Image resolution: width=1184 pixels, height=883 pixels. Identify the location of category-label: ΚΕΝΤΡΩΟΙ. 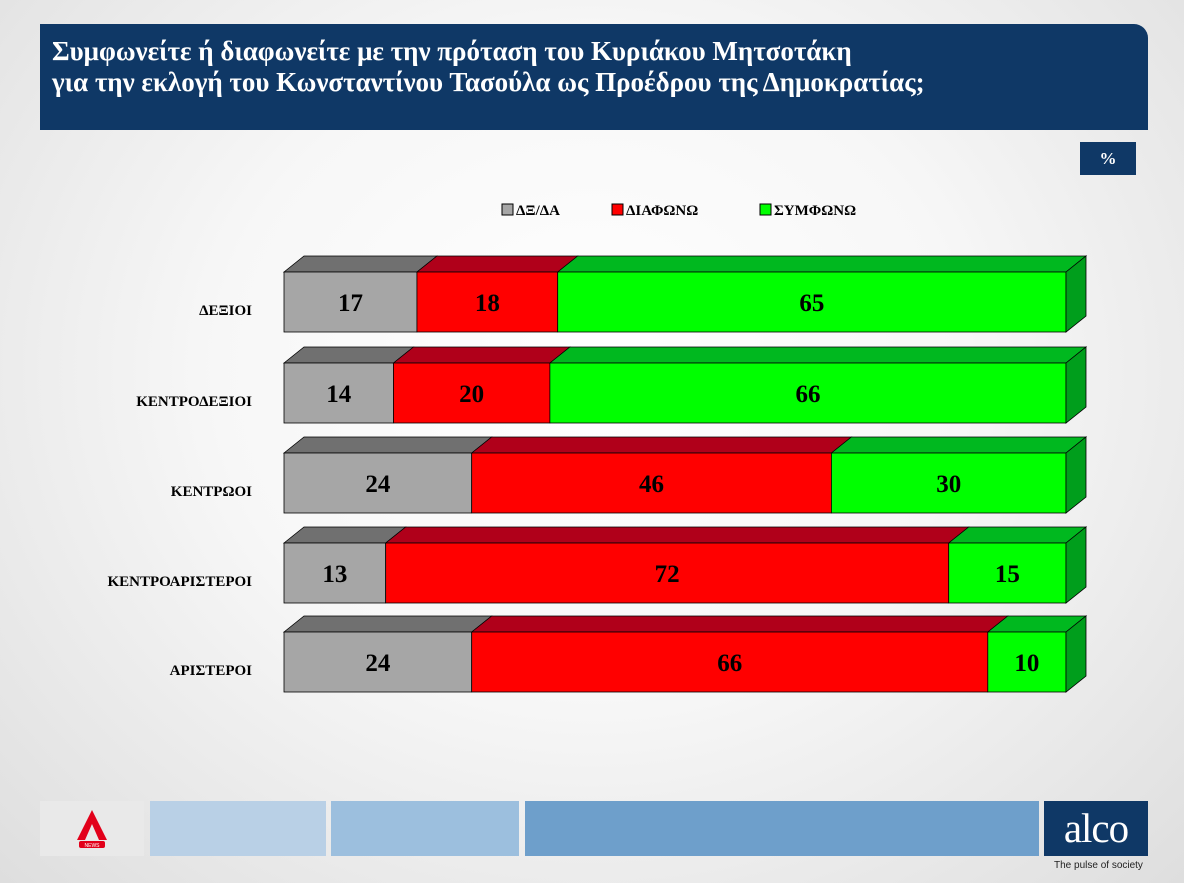
(211, 492).